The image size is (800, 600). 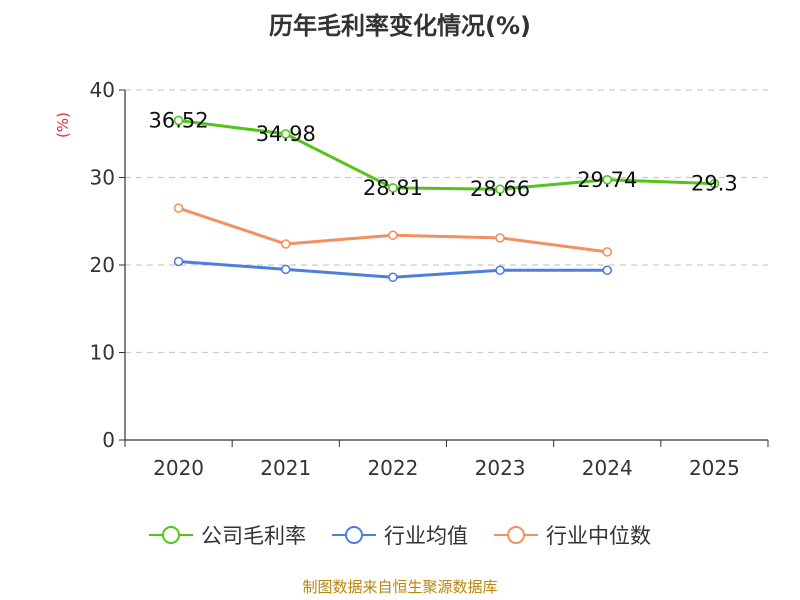 What do you see at coordinates (102, 90) in the screenshot?
I see `y-tick-label: 40` at bounding box center [102, 90].